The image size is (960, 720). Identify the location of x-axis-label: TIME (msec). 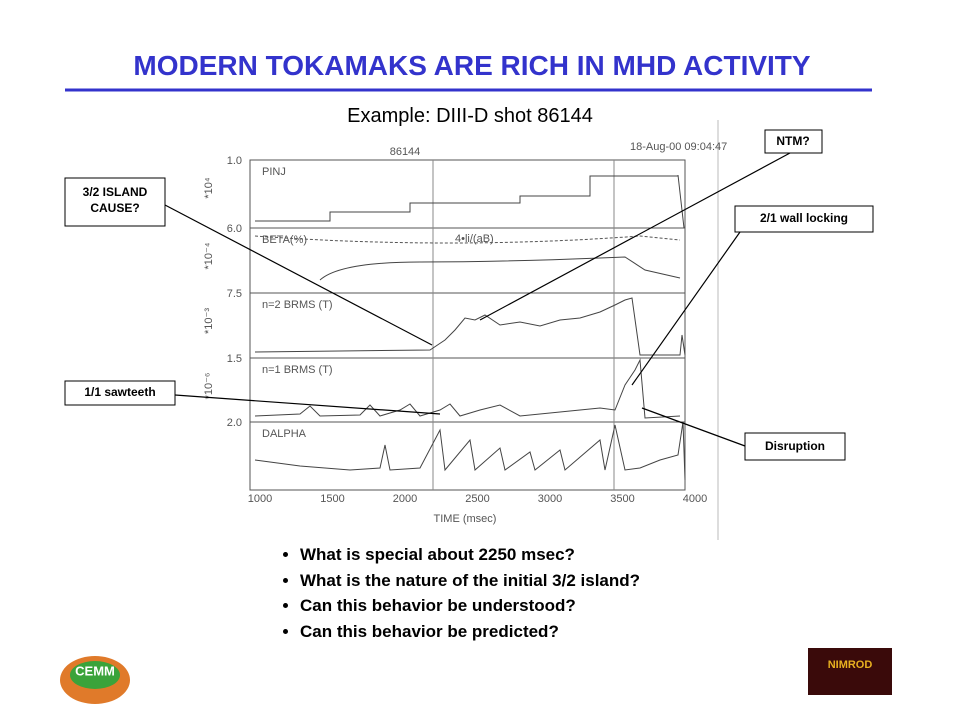
(465, 519).